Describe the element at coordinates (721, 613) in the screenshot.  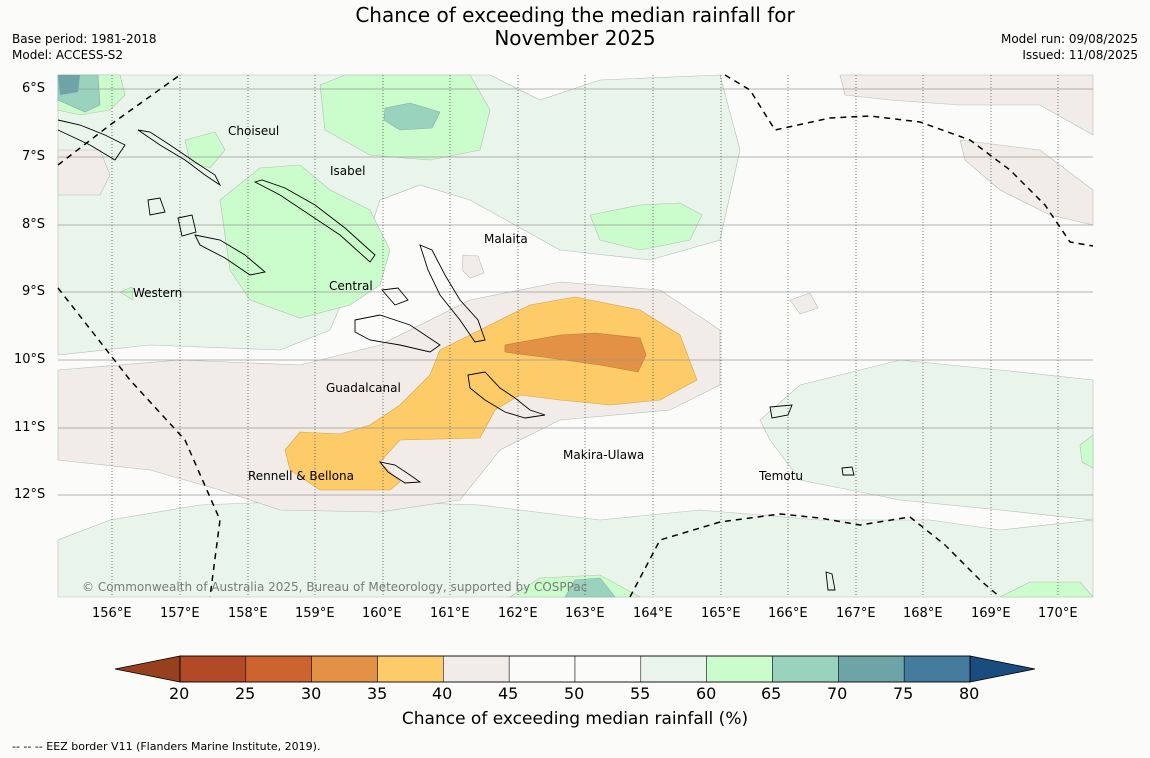
I see `lon-label: 165°E` at that location.